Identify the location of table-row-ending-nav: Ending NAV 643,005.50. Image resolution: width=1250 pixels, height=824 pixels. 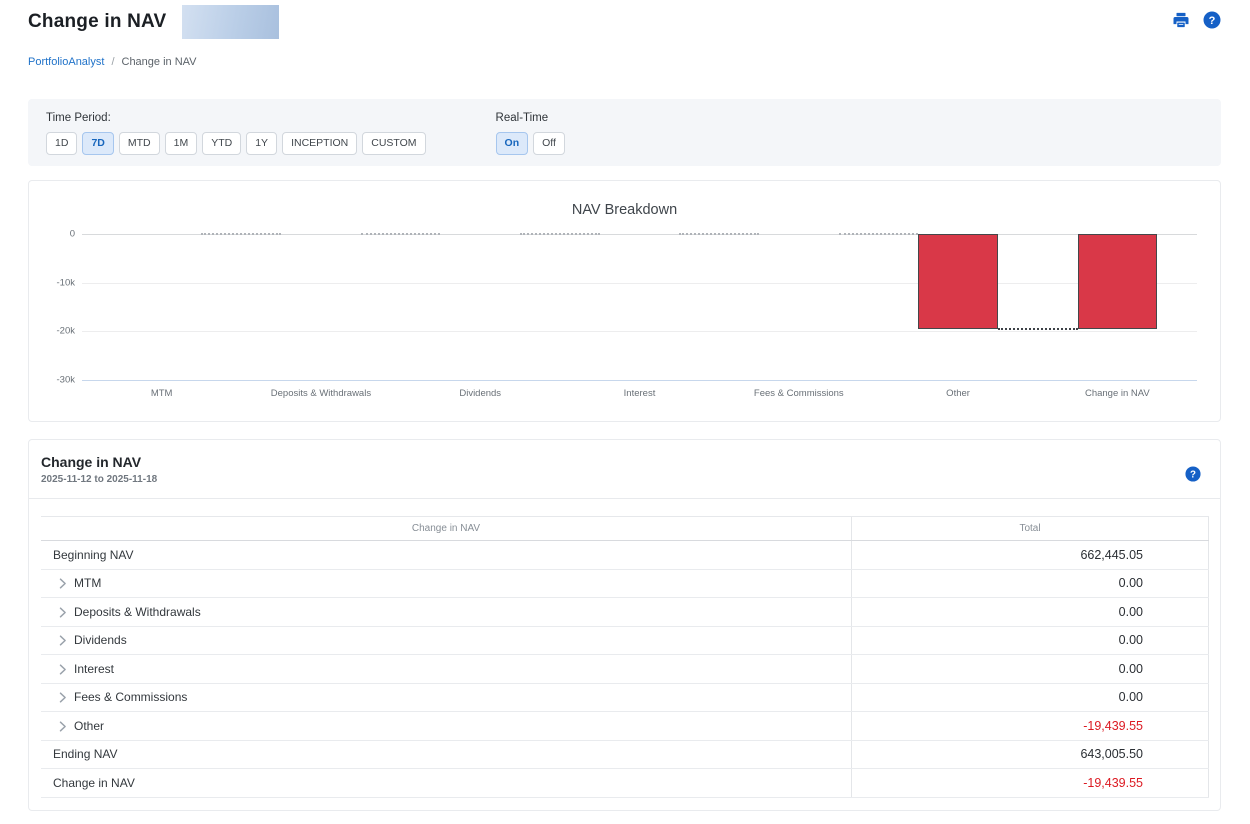
(625, 754).